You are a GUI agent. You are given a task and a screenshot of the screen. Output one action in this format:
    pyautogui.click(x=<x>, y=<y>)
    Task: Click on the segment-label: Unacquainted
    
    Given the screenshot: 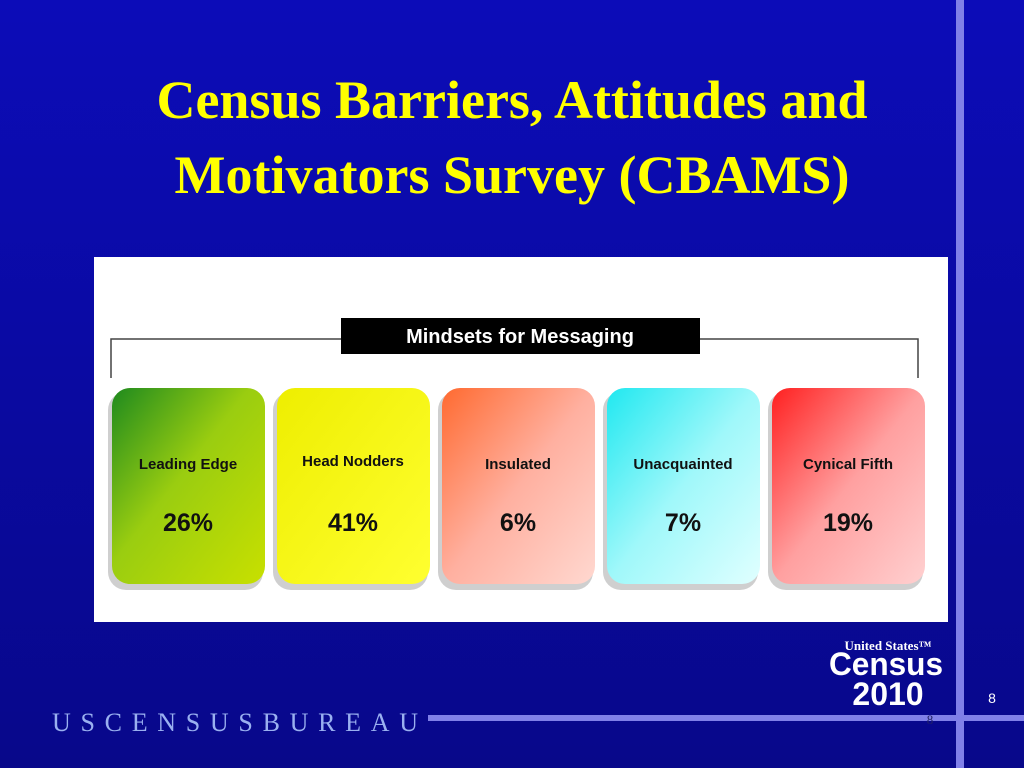 What is the action you would take?
    pyautogui.click(x=682, y=464)
    